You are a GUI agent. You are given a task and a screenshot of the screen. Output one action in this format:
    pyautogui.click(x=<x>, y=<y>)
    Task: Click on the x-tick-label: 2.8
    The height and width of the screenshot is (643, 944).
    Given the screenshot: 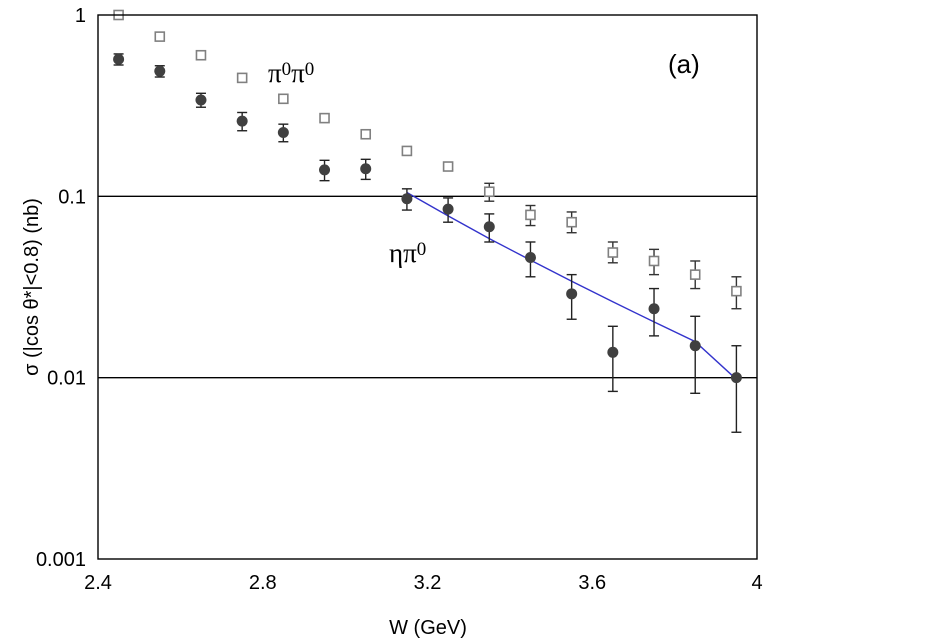 What is the action you would take?
    pyautogui.click(x=263, y=583)
    